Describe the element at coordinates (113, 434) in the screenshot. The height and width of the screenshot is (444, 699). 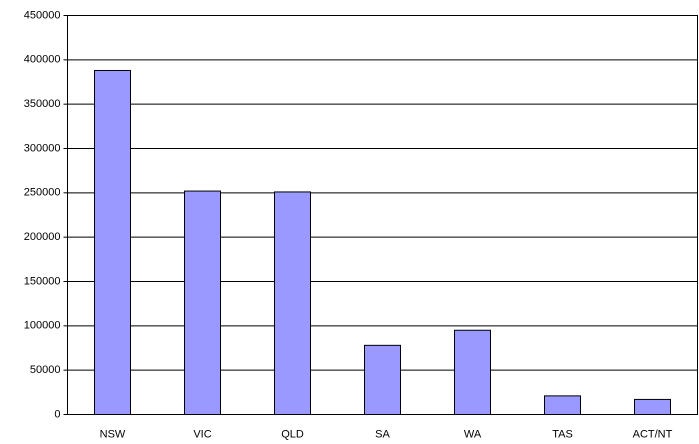
I see `x-tick-label: NSW` at that location.